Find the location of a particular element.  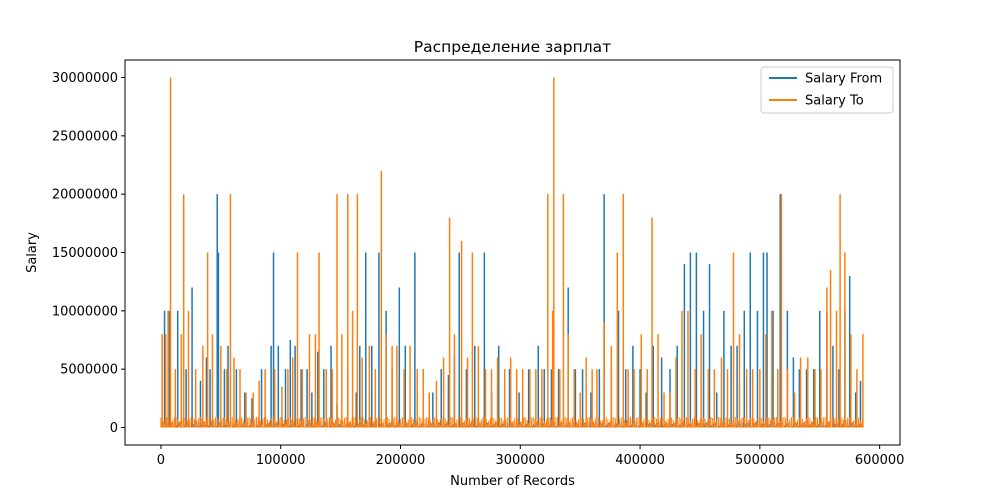

y-tick-label: 0 is located at coordinates (114, 428).